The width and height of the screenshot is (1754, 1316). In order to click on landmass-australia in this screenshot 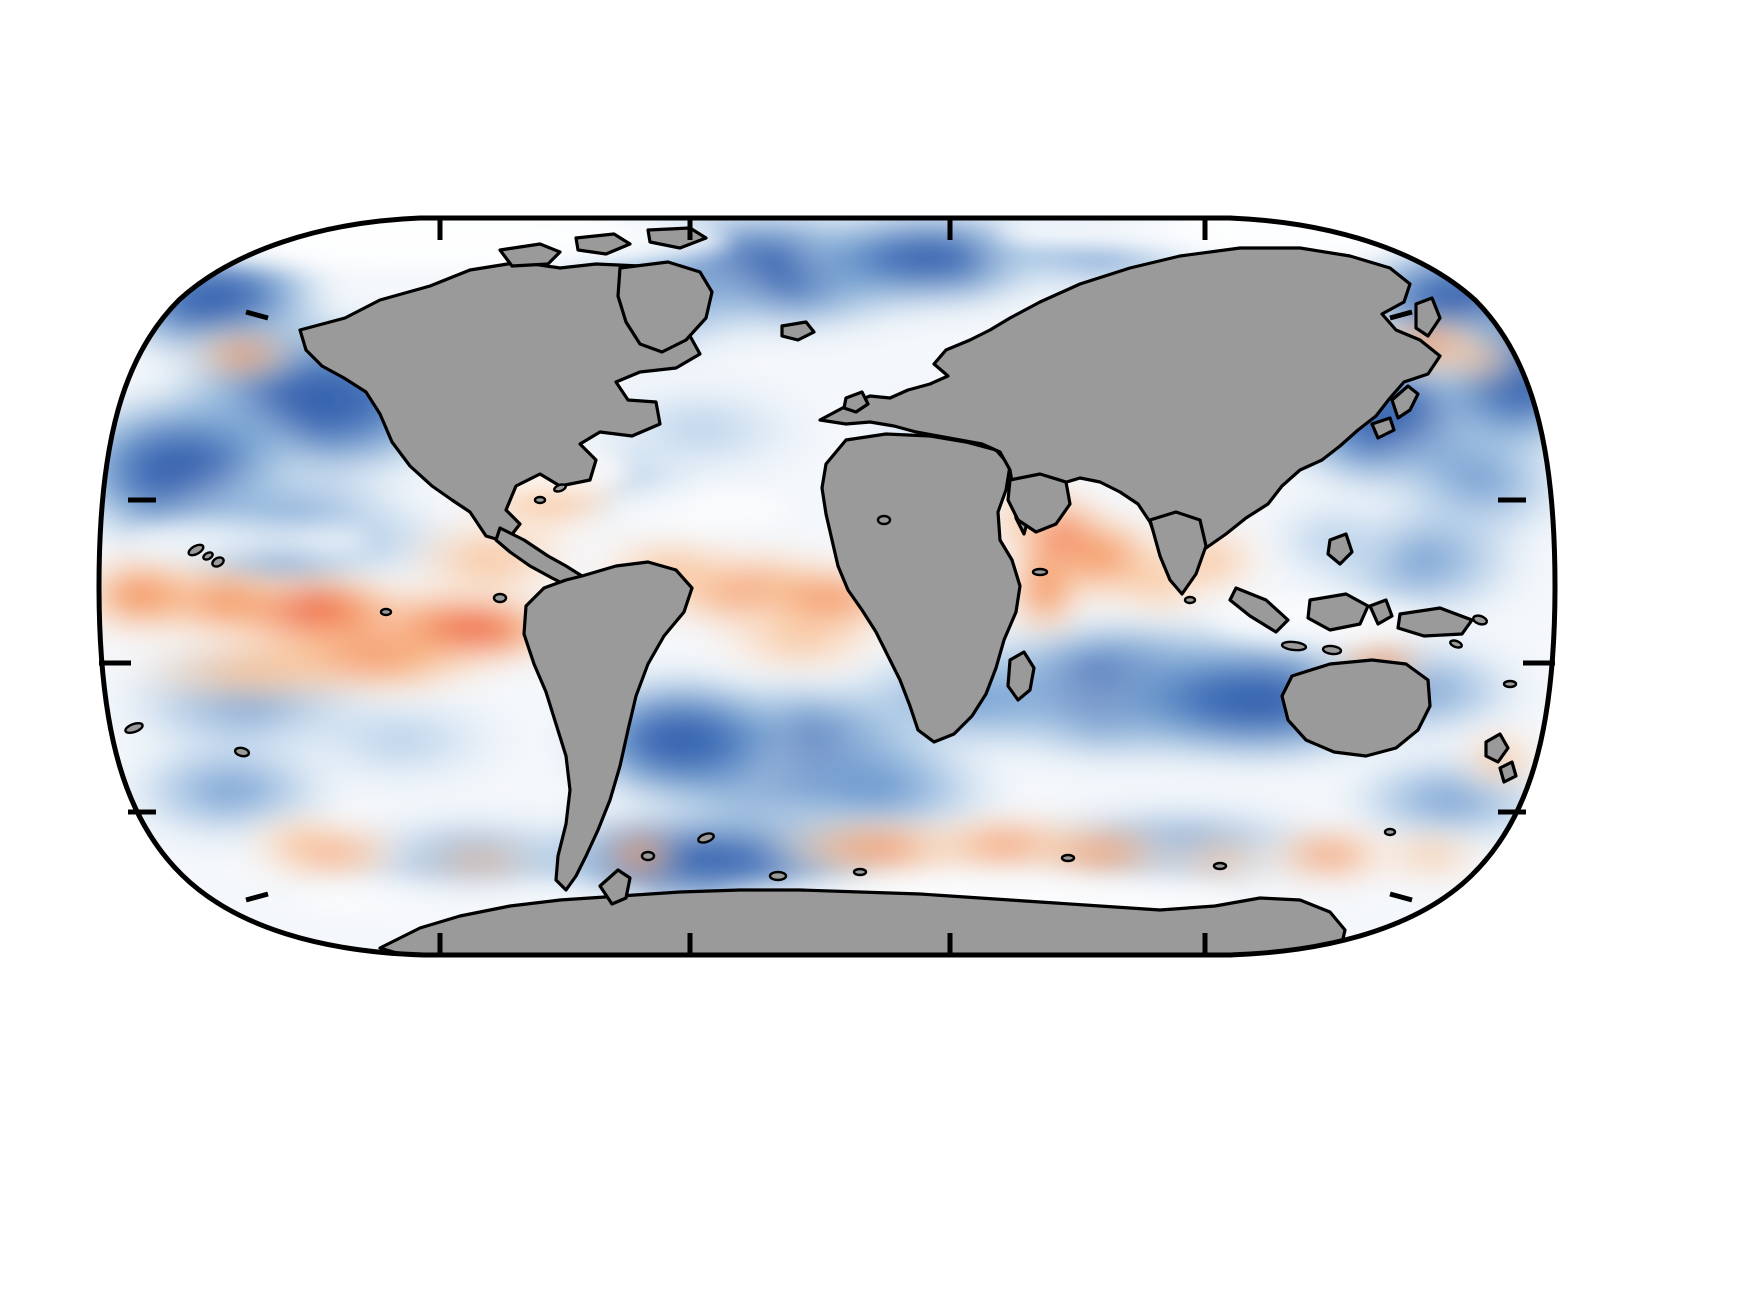, I will do `click(1356, 708)`.